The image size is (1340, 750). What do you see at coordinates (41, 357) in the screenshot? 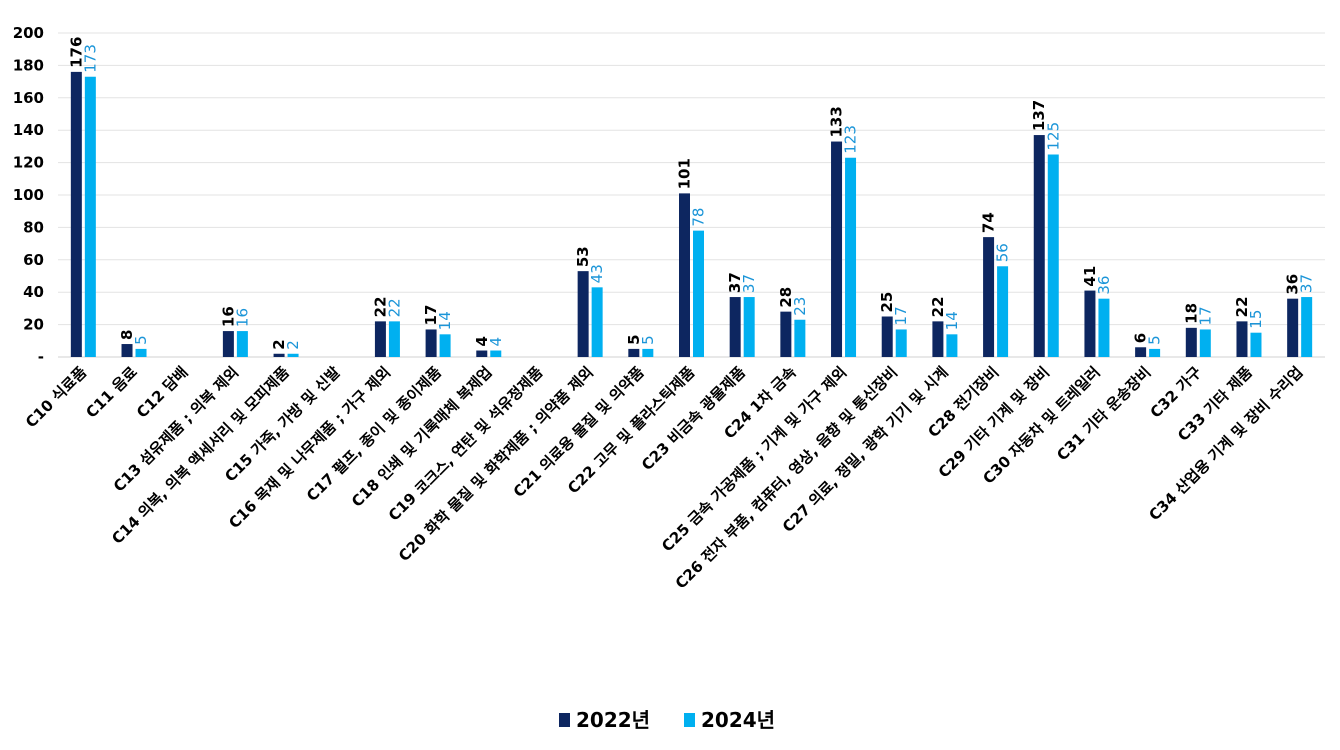
I see `y-tick-label: -` at bounding box center [41, 357].